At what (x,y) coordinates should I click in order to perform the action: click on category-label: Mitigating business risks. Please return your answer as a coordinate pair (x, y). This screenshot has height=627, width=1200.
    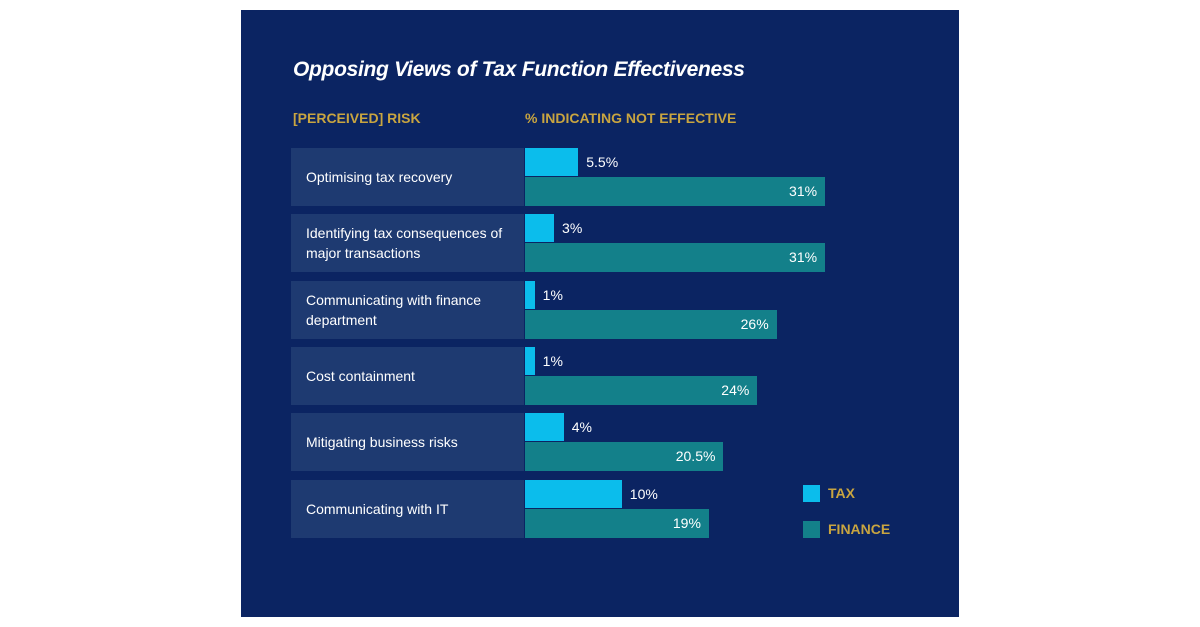
    Looking at the image, I should click on (407, 442).